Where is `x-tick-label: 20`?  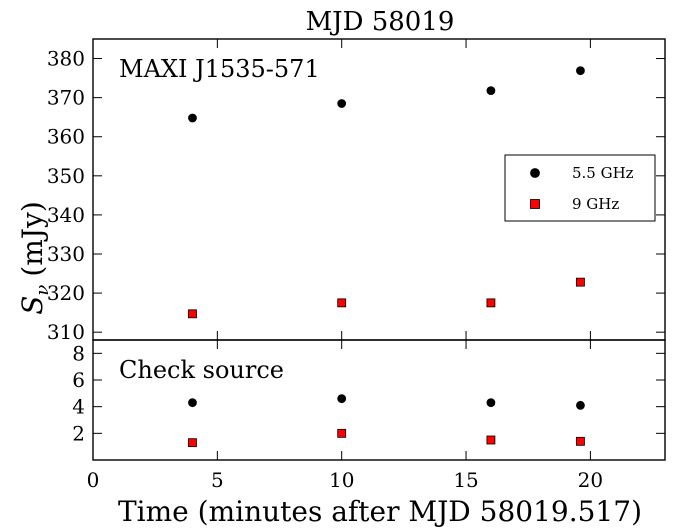
x-tick-label: 20 is located at coordinates (590, 480).